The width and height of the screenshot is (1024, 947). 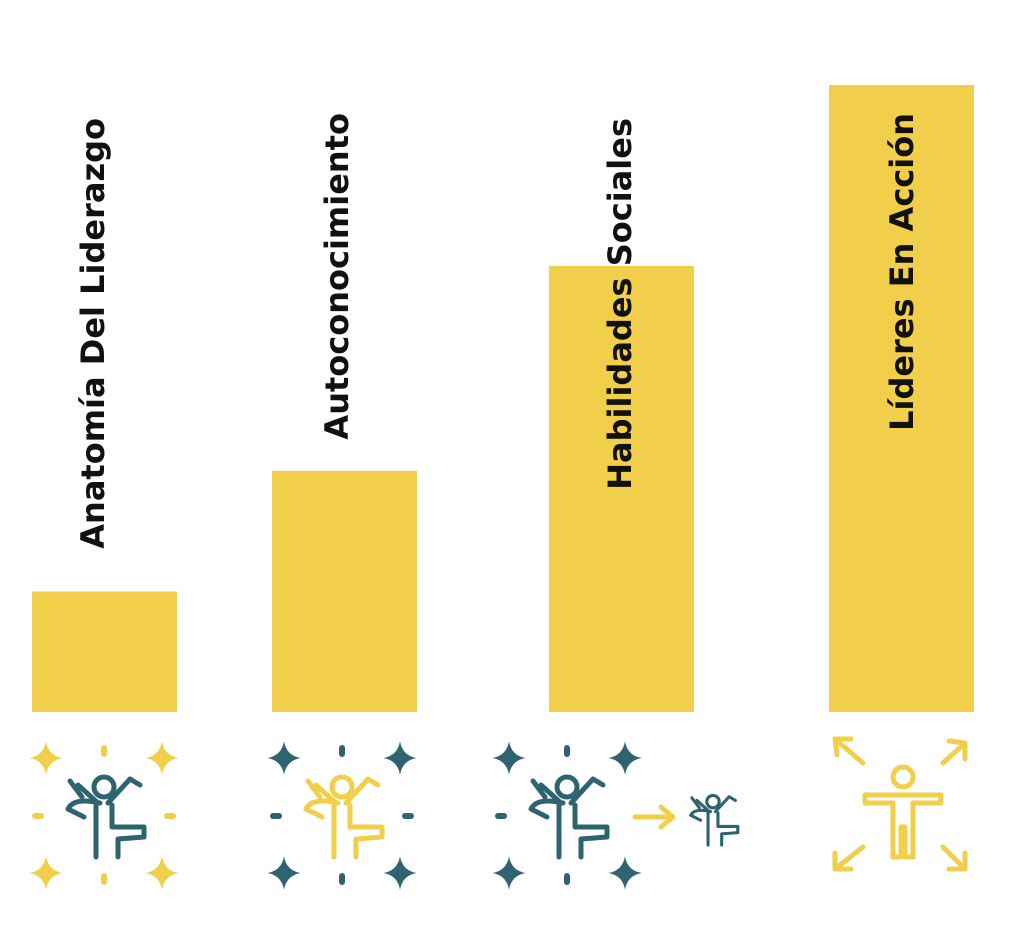 What do you see at coordinates (900, 804) in the screenshot?
I see `figure-with-outward-arrows-icon` at bounding box center [900, 804].